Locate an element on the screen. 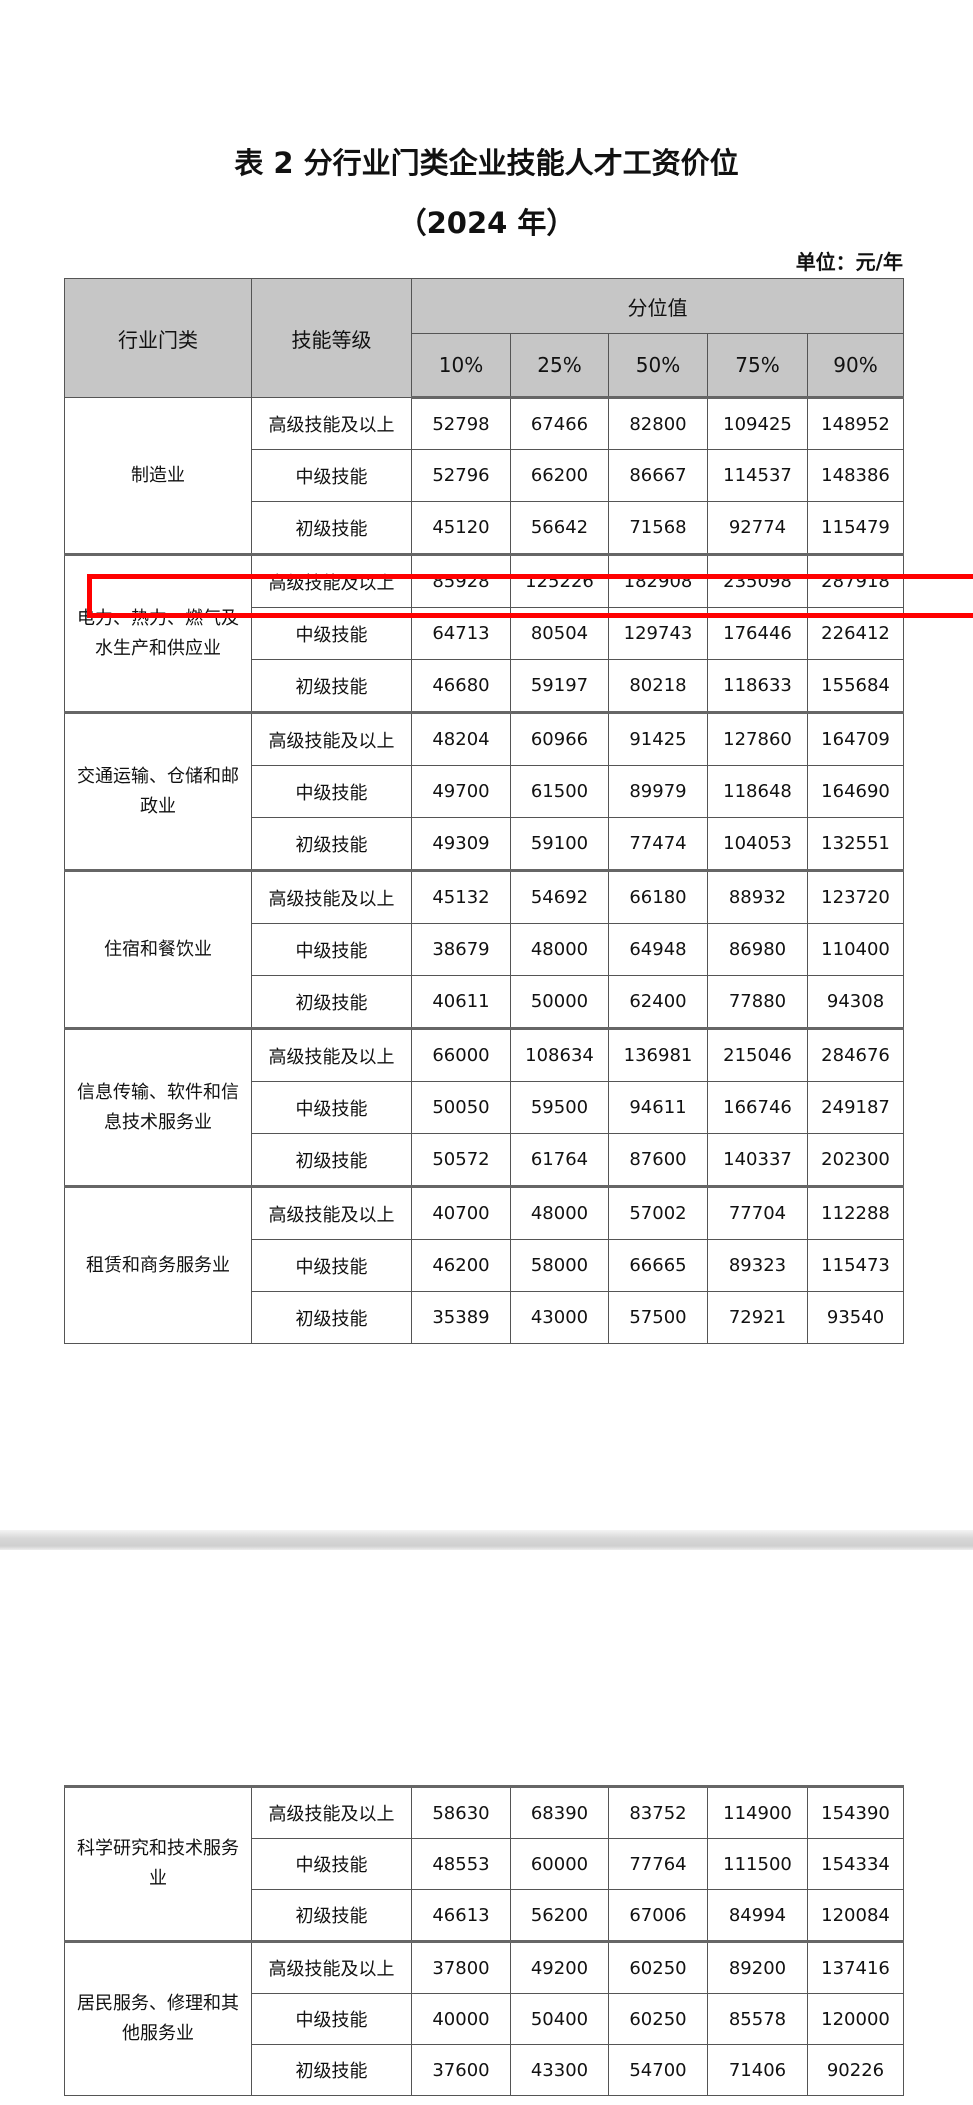 The image size is (973, 2105). wage-value-cell: 49700 is located at coordinates (461, 791).